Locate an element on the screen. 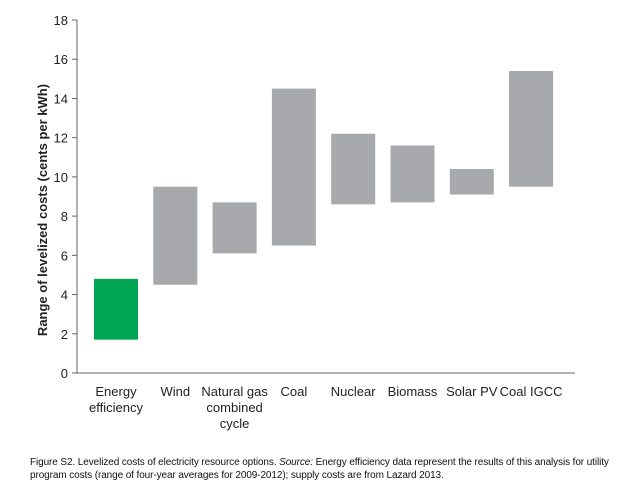 The height and width of the screenshot is (490, 624). x-category-label: Biomass is located at coordinates (413, 391).